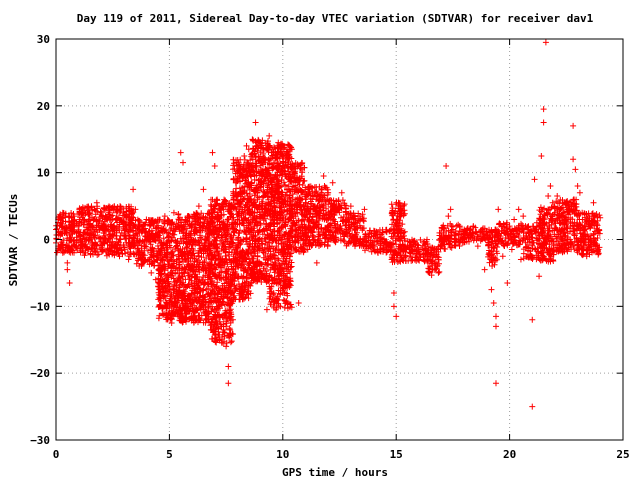 The height and width of the screenshot is (480, 640). What do you see at coordinates (13, 240) in the screenshot?
I see `y-axis-label: SDTVAR / TECUs` at bounding box center [13, 240].